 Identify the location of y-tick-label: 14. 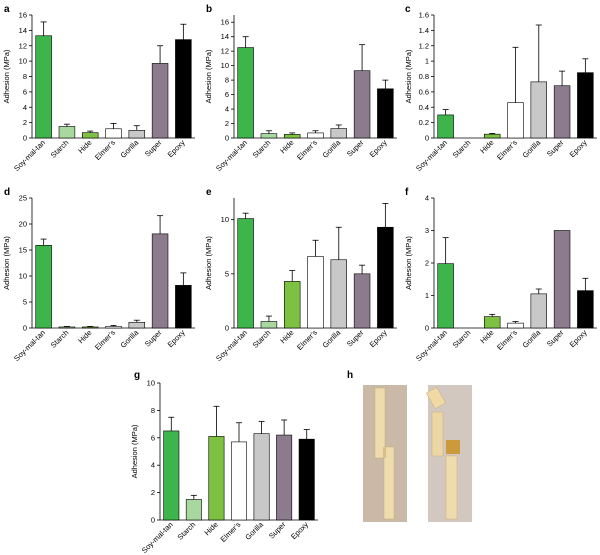
(23, 30).